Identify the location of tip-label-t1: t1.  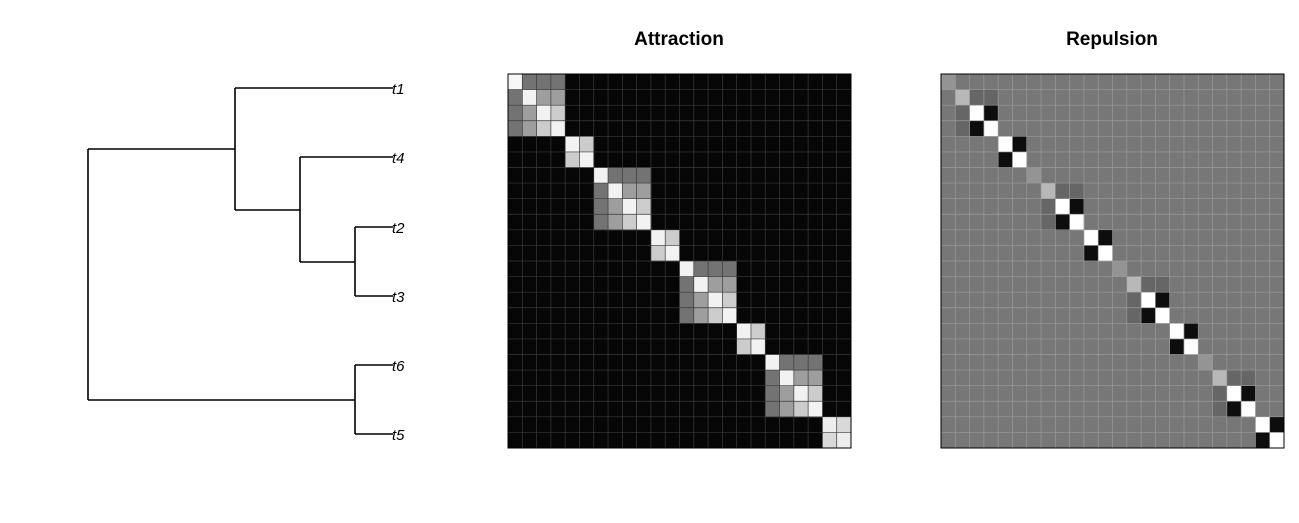
(398, 89).